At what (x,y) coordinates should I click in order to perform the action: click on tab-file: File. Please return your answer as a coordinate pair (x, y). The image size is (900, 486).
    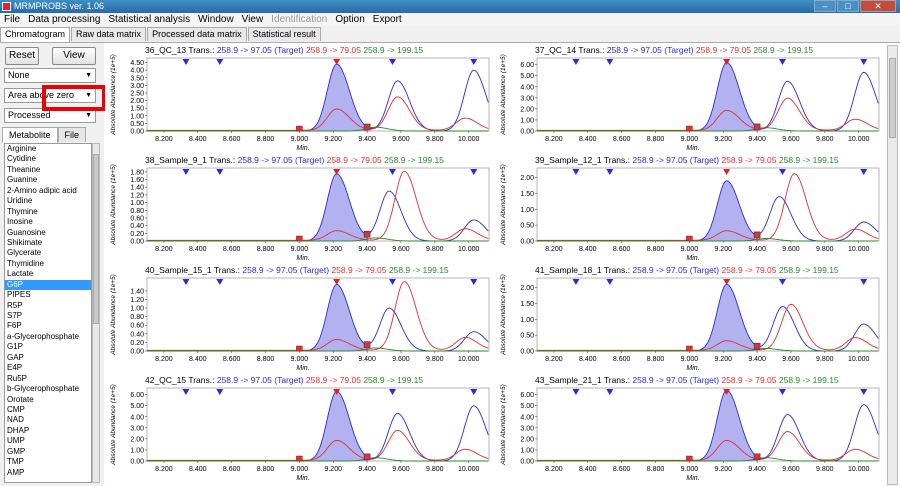
    Looking at the image, I should click on (72, 134).